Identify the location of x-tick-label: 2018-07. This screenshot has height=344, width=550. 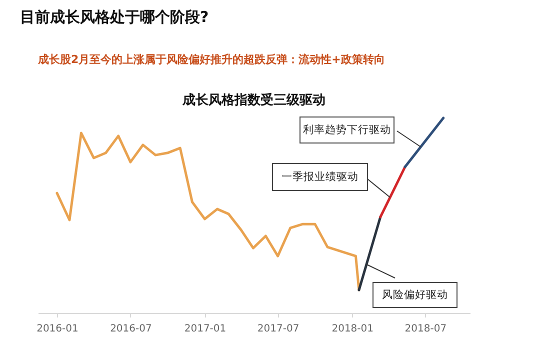
(425, 329).